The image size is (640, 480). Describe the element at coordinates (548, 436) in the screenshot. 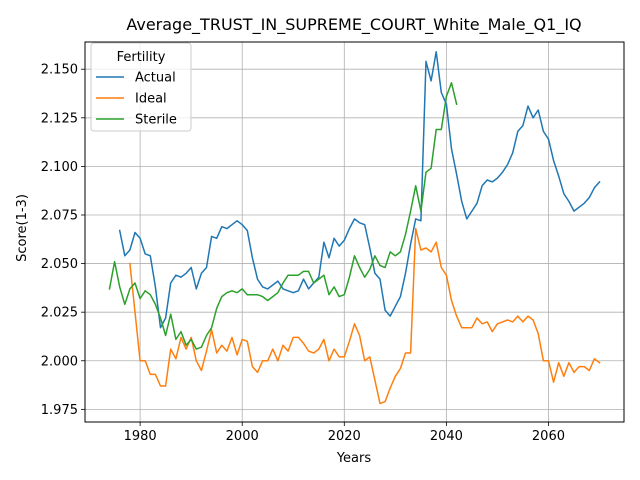

I see `x-tick-label: 2060` at that location.